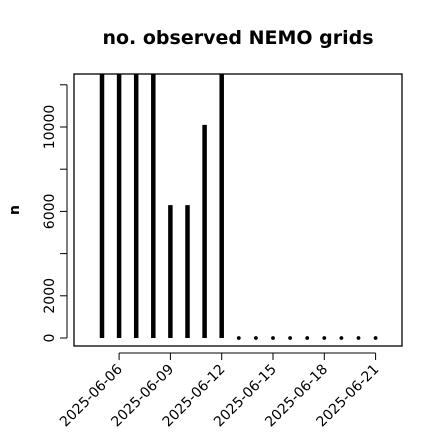 This screenshot has height=440, width=440. What do you see at coordinates (50, 338) in the screenshot?
I see `y-tick-label: 0` at bounding box center [50, 338].